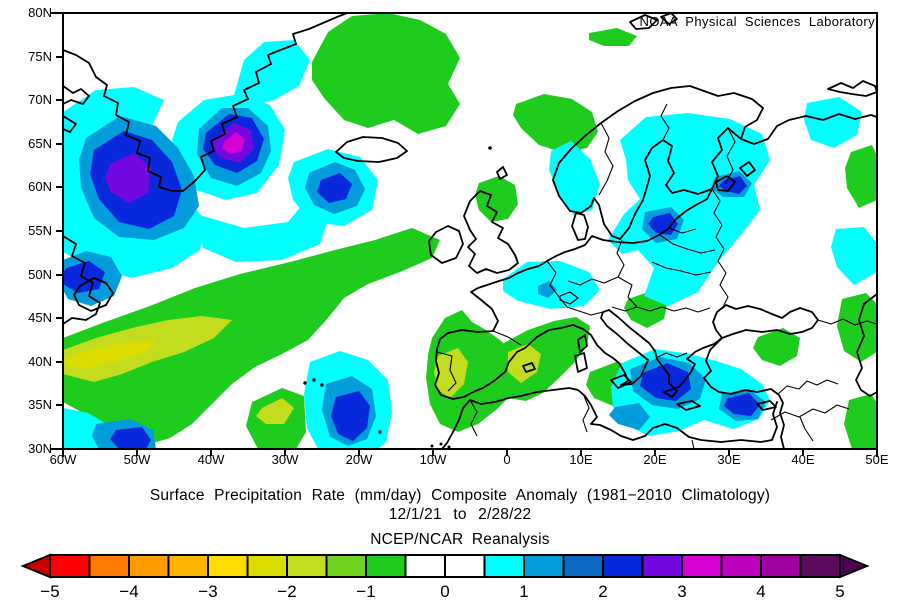 The image size is (900, 600). What do you see at coordinates (602, 591) in the screenshot?
I see `colorbar-tick-label: 2` at bounding box center [602, 591].